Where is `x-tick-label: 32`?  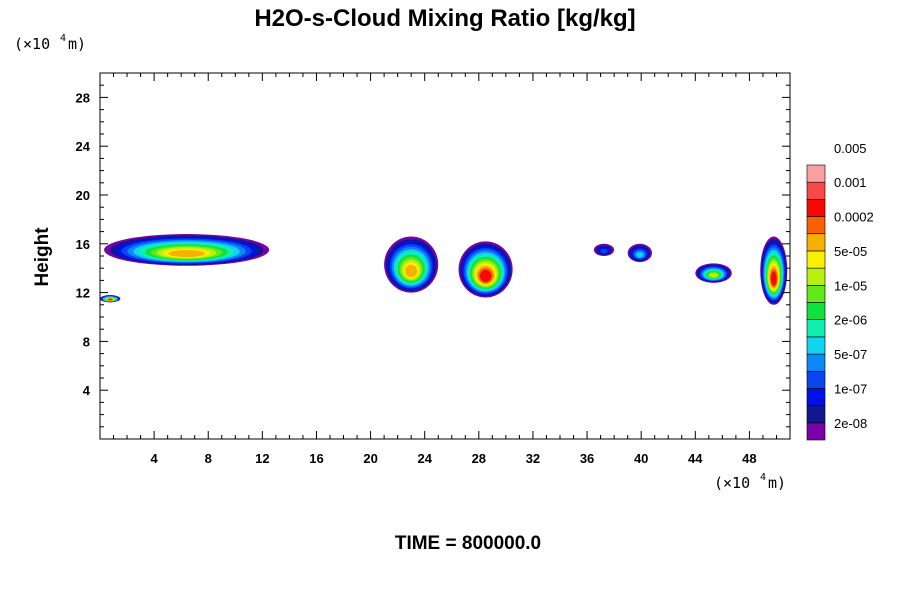 x-tick-label: 32 is located at coordinates (533, 458).